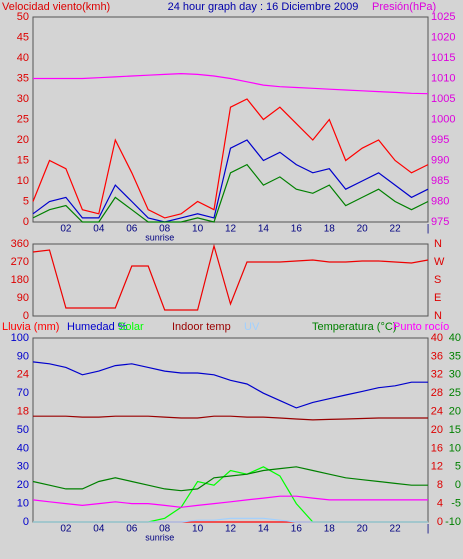 The image size is (463, 559). What do you see at coordinates (23, 37) in the screenshot?
I see `y-tick-label: 45` at bounding box center [23, 37].